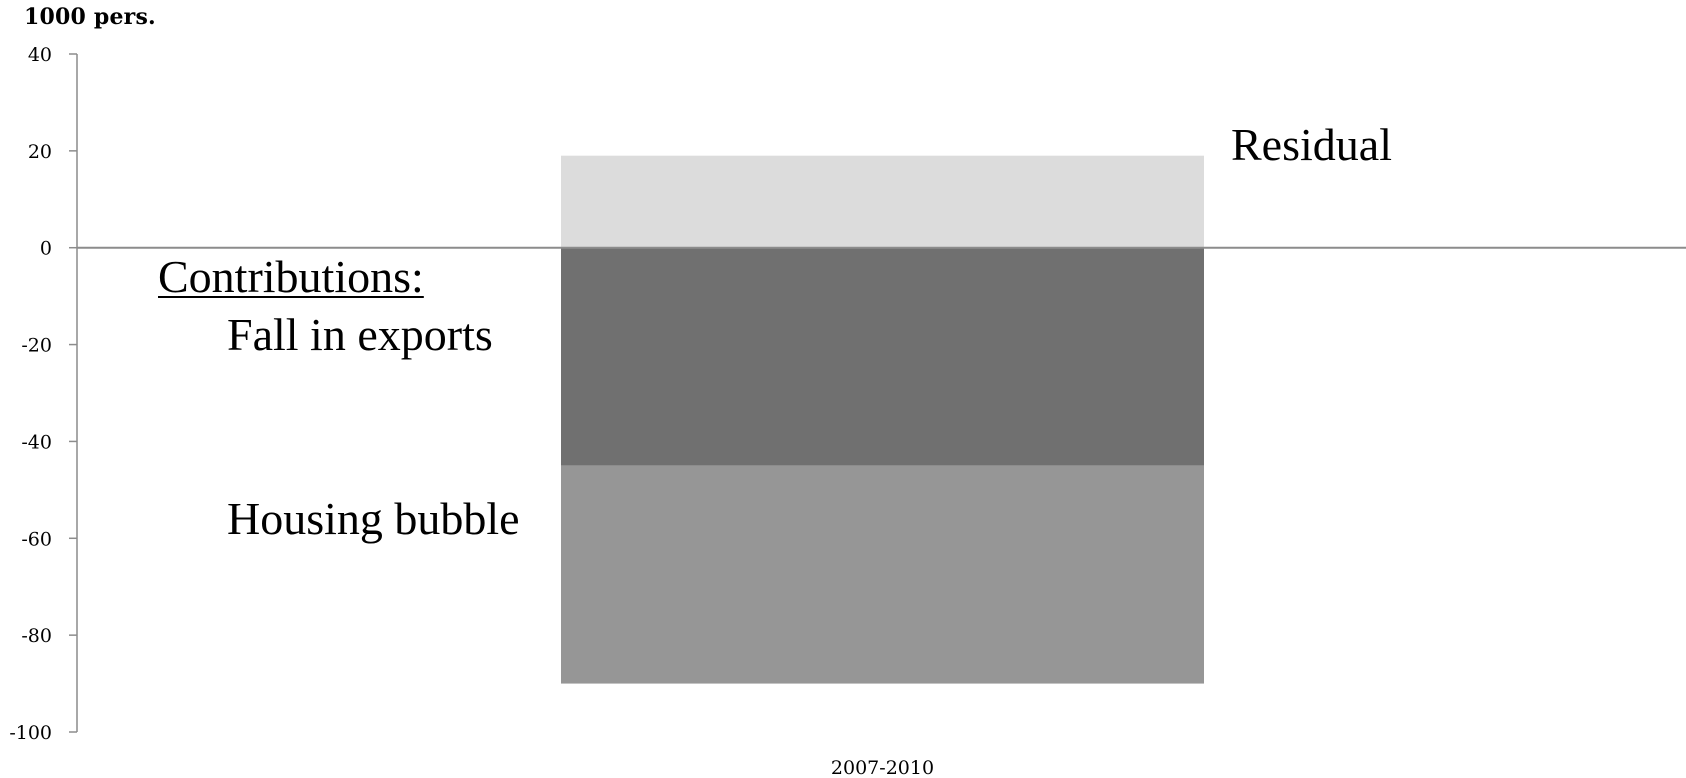 The image size is (1686, 778). Describe the element at coordinates (291, 276) in the screenshot. I see `annotation-contributions: Contributions:` at that location.